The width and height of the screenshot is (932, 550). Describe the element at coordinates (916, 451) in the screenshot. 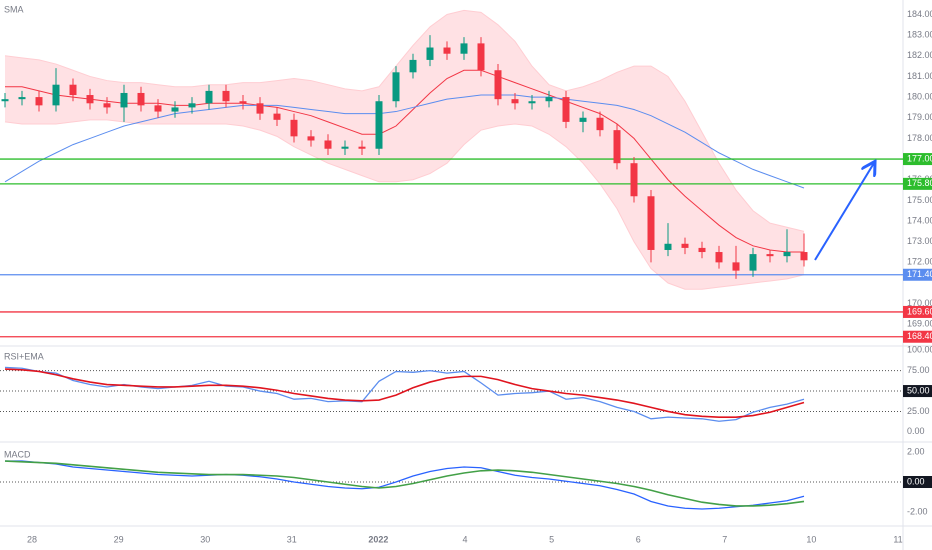

I see `y-tick-label: 2.00` at that location.